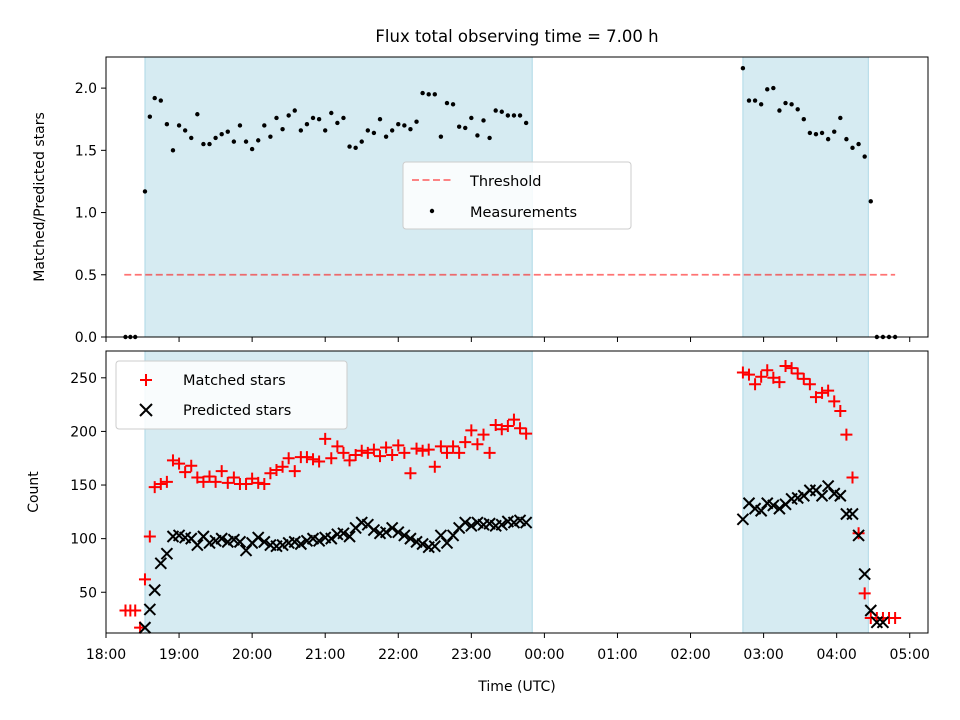 This screenshot has height=720, width=960. I want to click on top-legend: Threshold Measurements, so click(517, 195).